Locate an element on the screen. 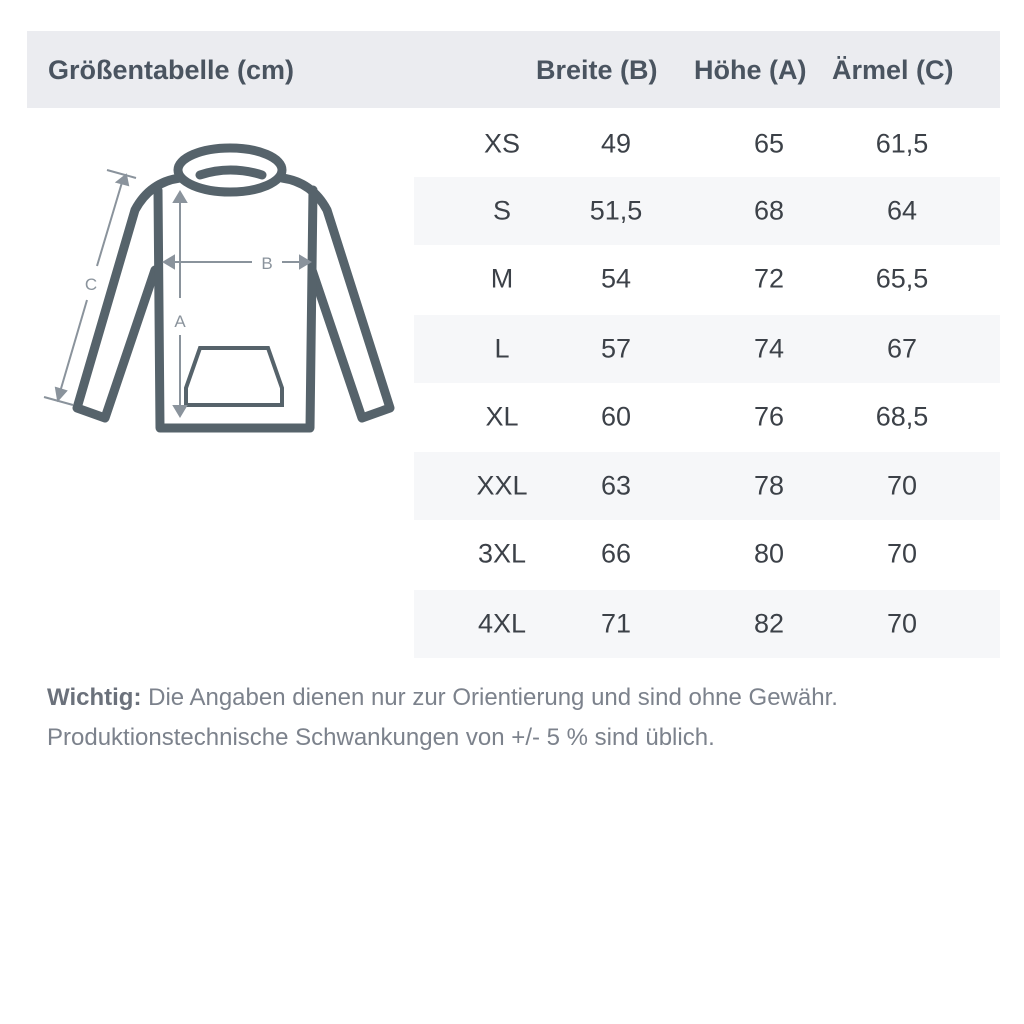 The image size is (1024, 1024). size-cell: M is located at coordinates (502, 278).